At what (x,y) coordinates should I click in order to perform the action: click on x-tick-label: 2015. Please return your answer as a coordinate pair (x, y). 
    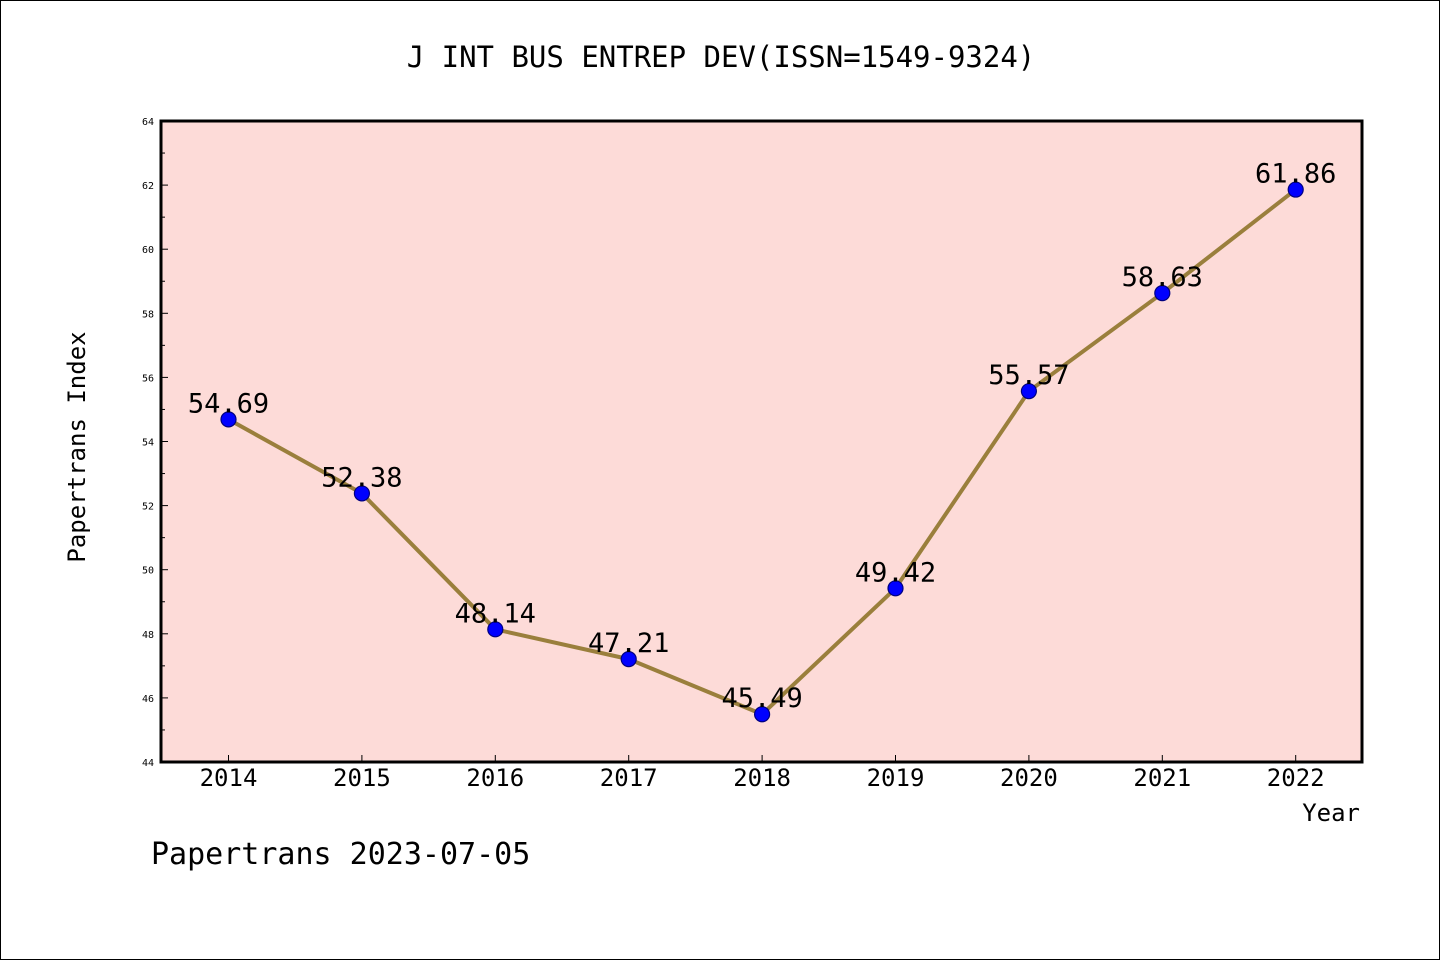
    Looking at the image, I should click on (362, 778).